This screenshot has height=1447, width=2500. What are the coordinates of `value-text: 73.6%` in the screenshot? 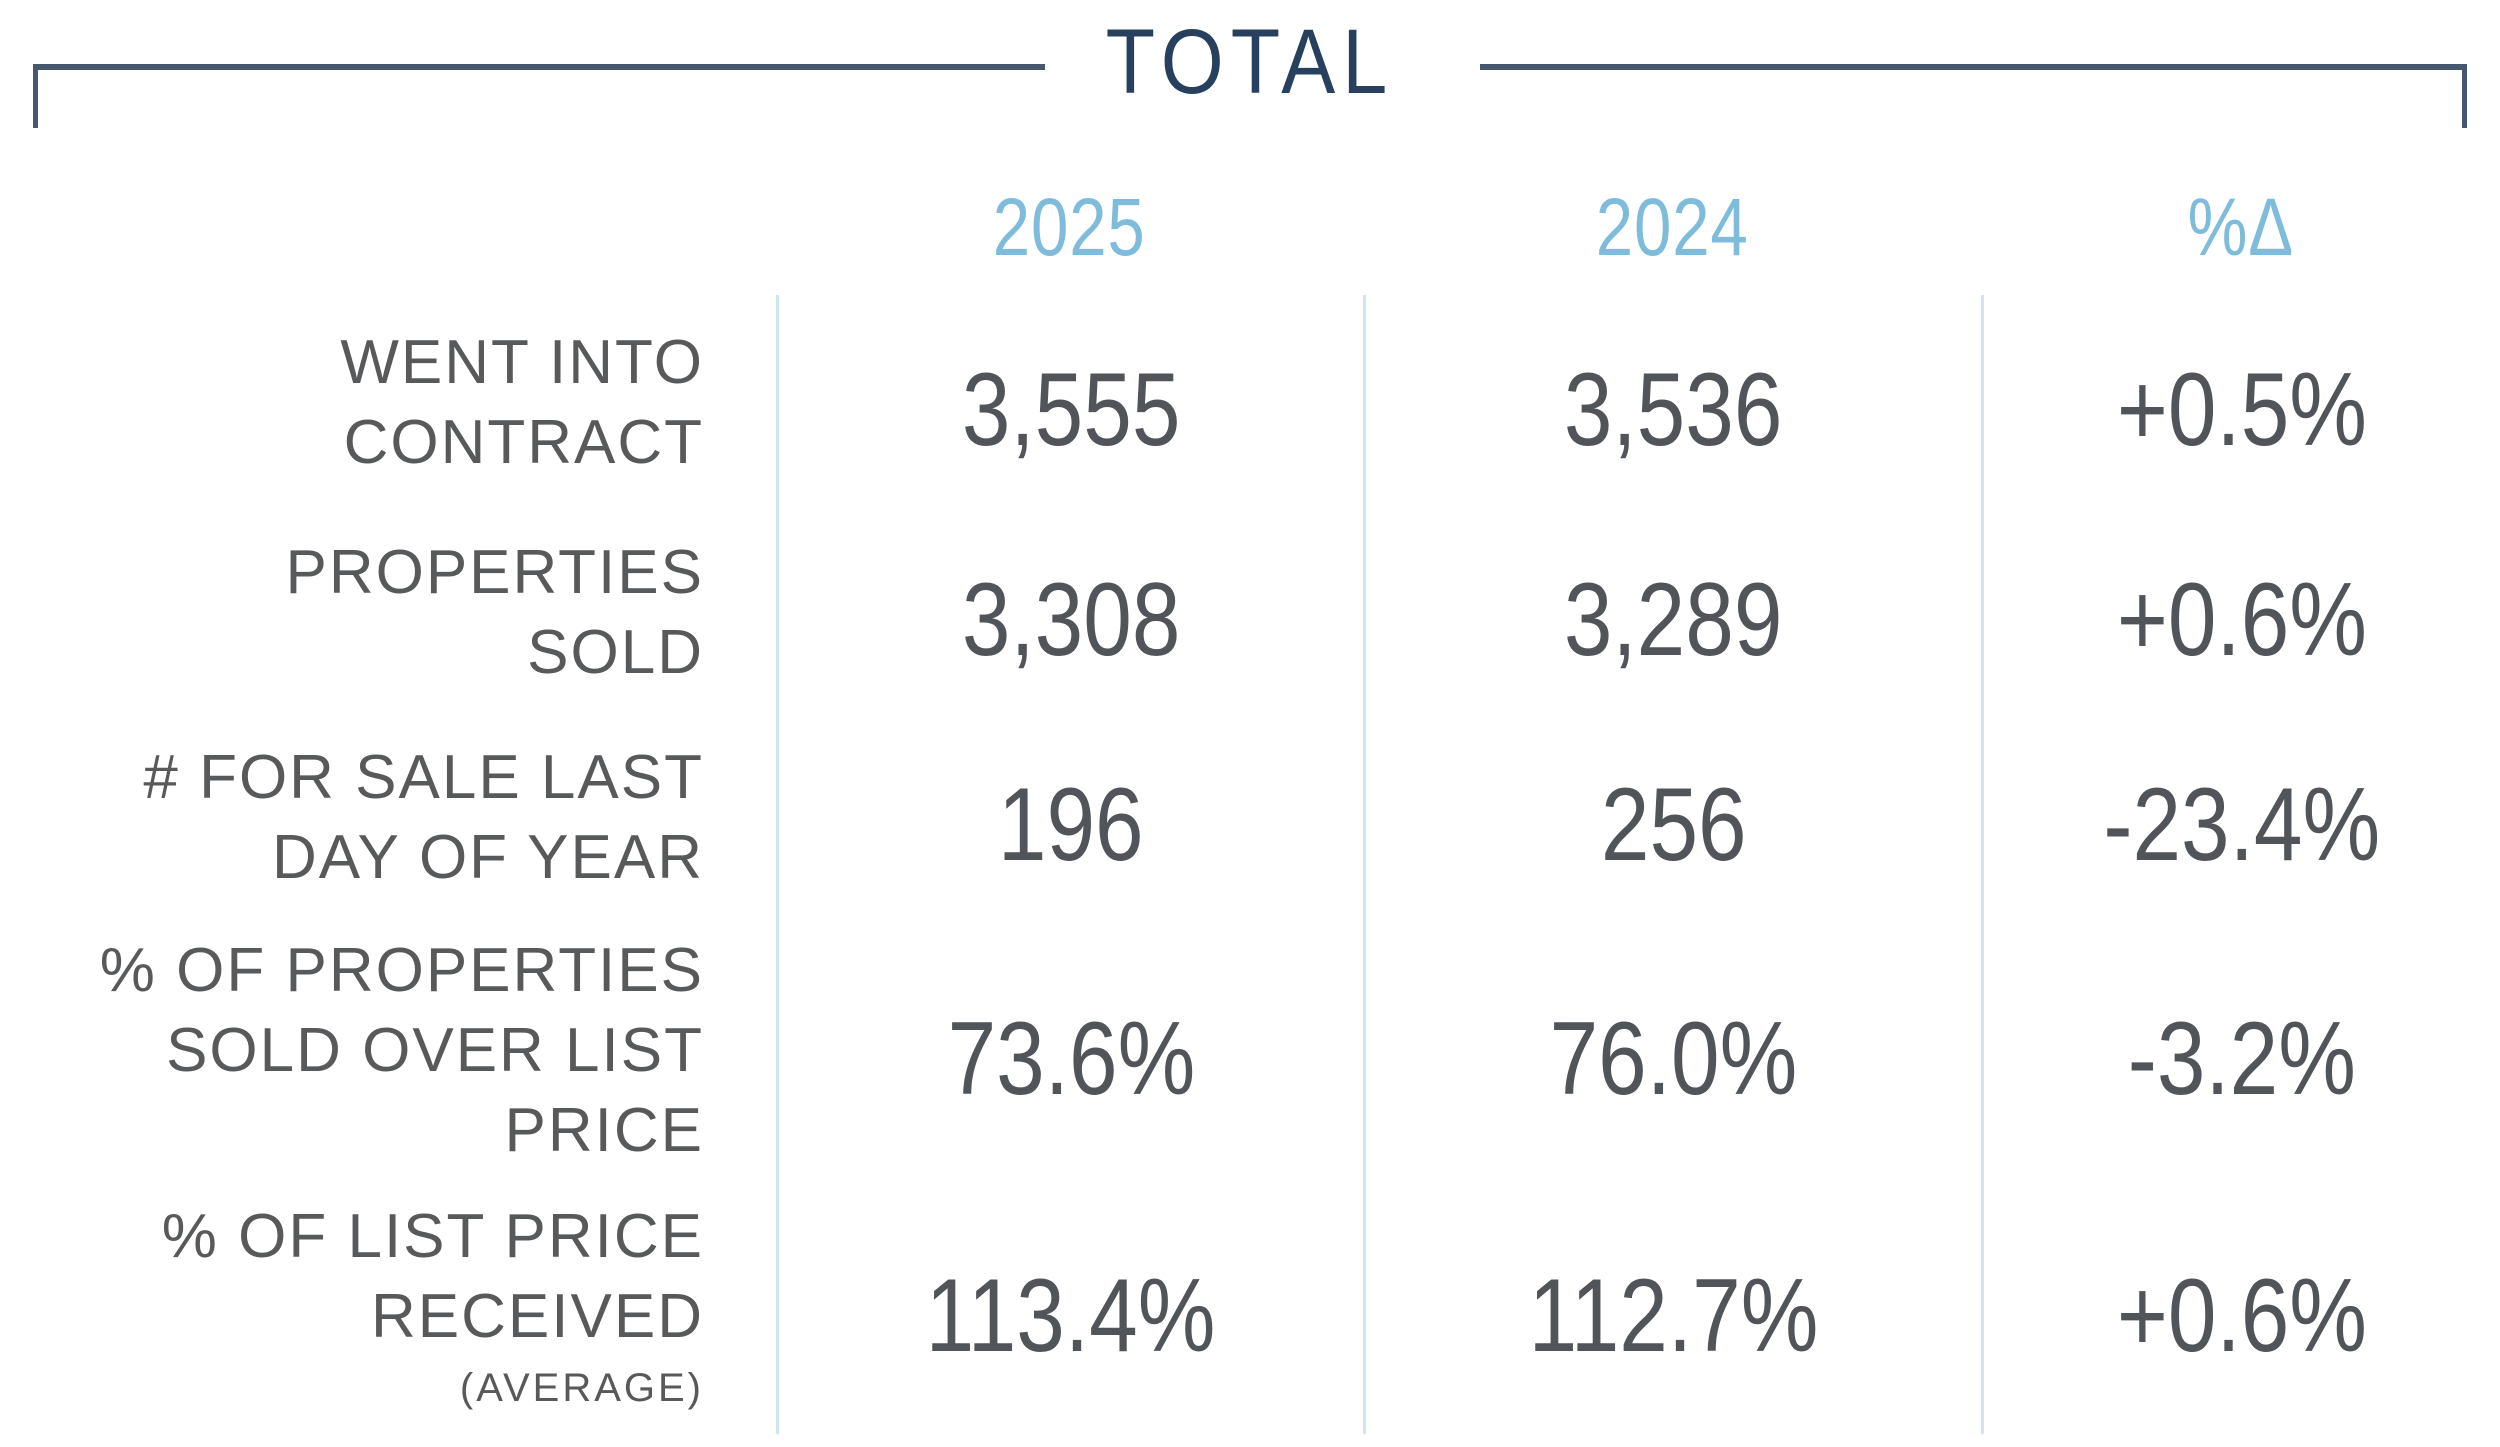 It's located at (1071, 1058).